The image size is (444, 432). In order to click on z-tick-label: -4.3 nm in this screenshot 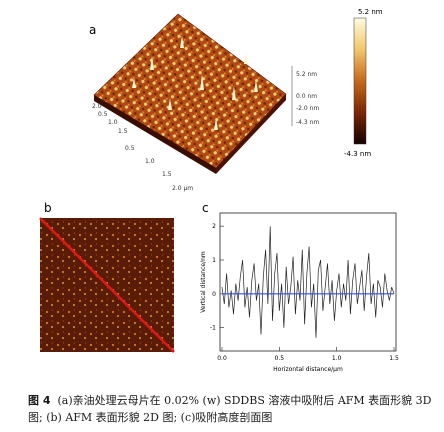, I will do `click(307, 122)`.